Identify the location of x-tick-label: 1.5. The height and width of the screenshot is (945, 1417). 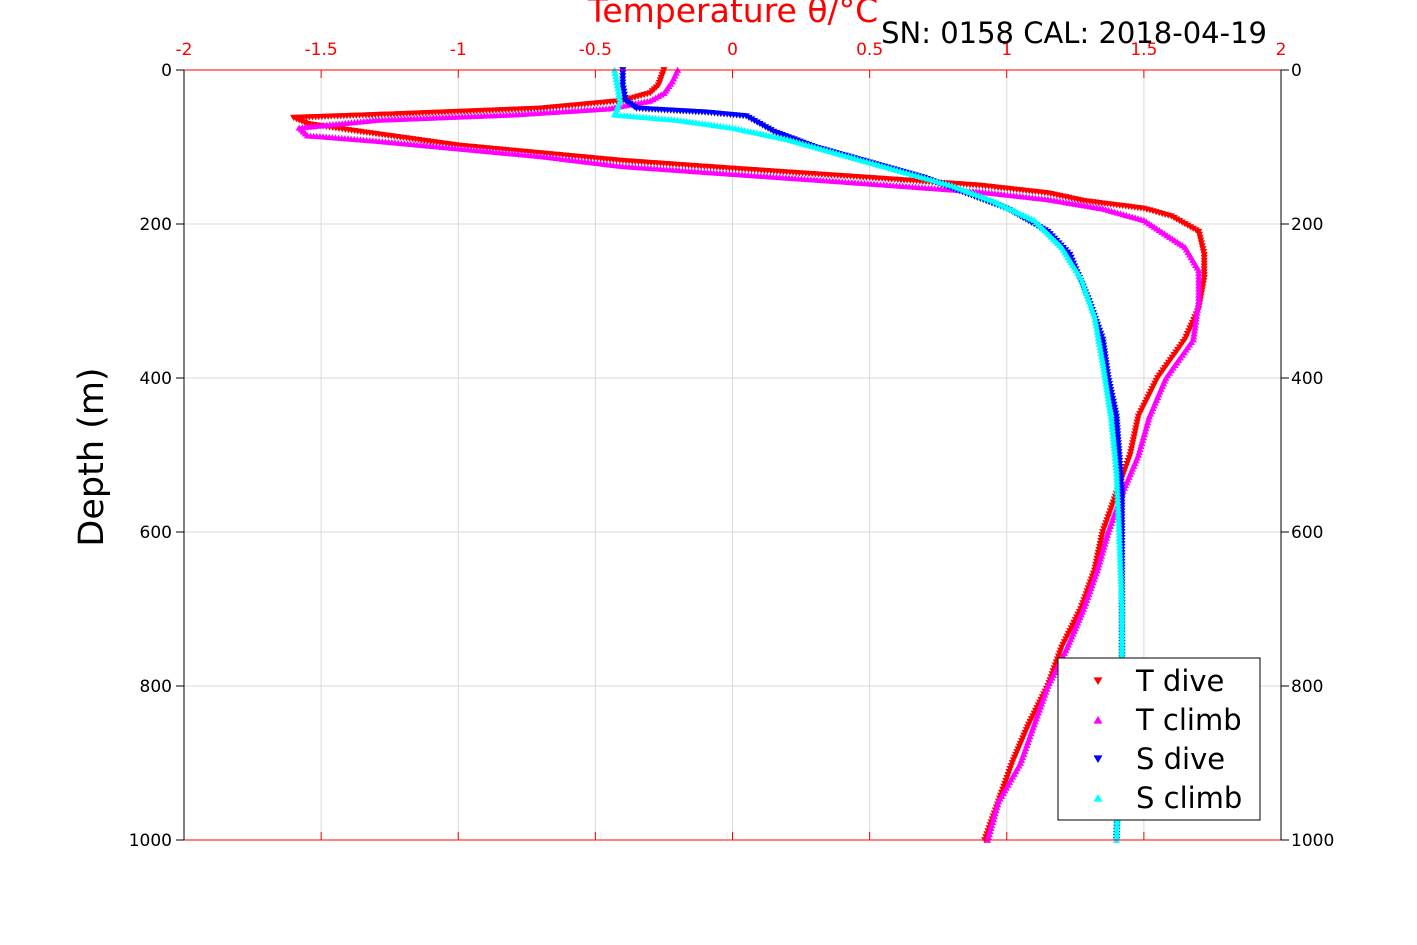
(1143, 50).